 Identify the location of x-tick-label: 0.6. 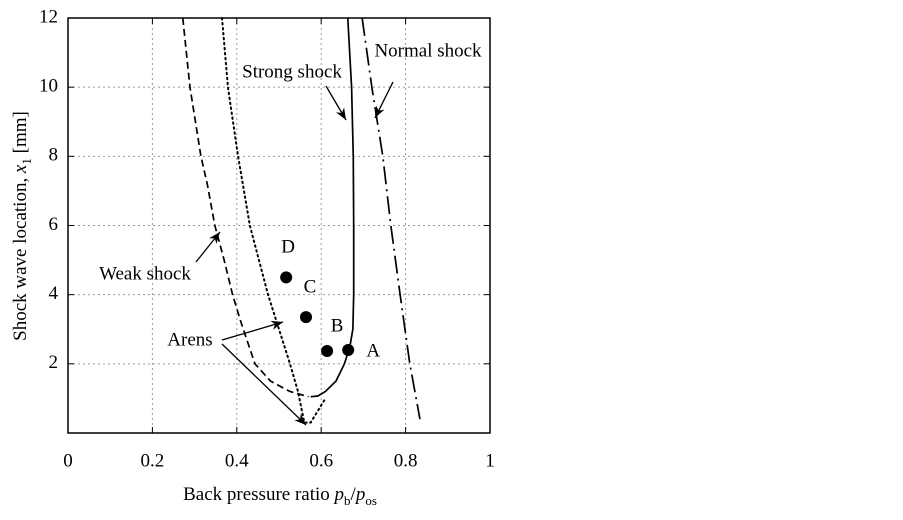
(321, 460).